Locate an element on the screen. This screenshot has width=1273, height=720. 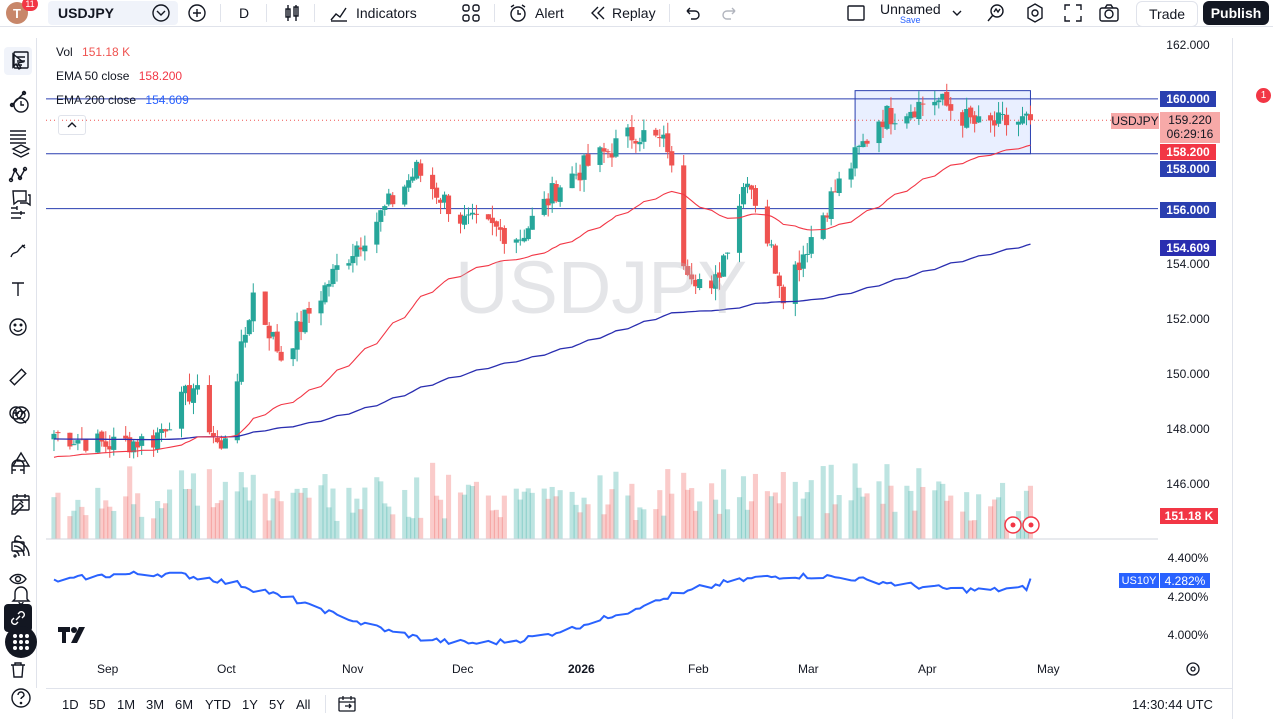
text-icon is located at coordinates (18, 289).